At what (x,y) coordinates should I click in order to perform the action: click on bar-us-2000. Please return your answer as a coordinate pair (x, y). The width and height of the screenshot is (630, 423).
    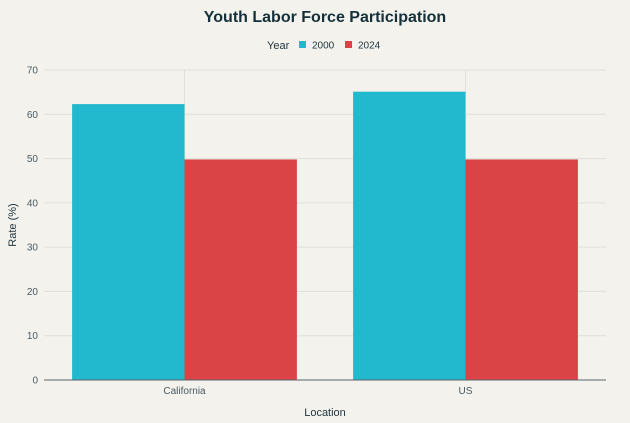
    Looking at the image, I should click on (409, 235).